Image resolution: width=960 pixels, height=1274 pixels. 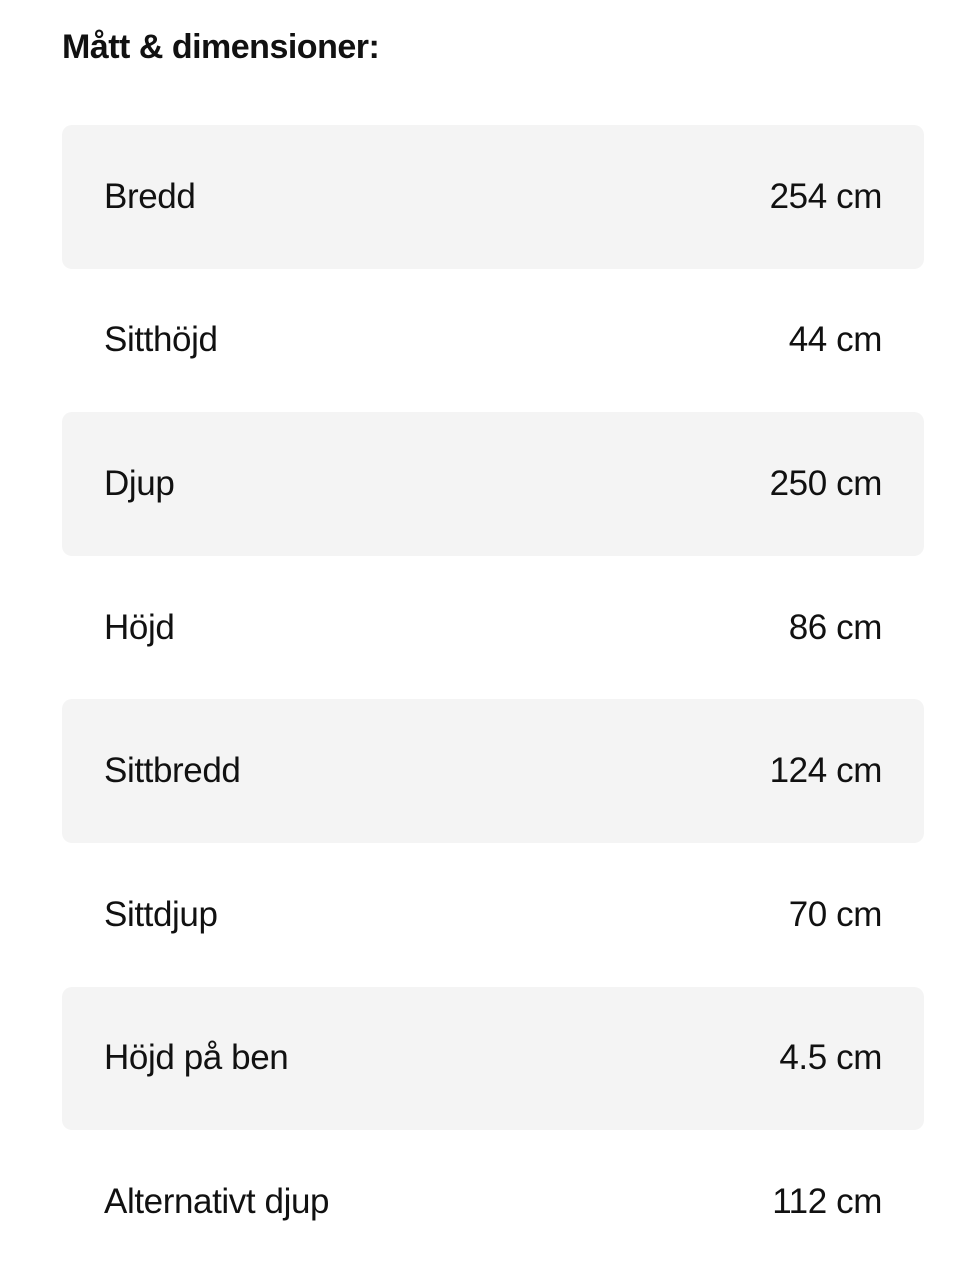 I want to click on dimension-row: Bredd 254 cm, so click(x=493, y=197).